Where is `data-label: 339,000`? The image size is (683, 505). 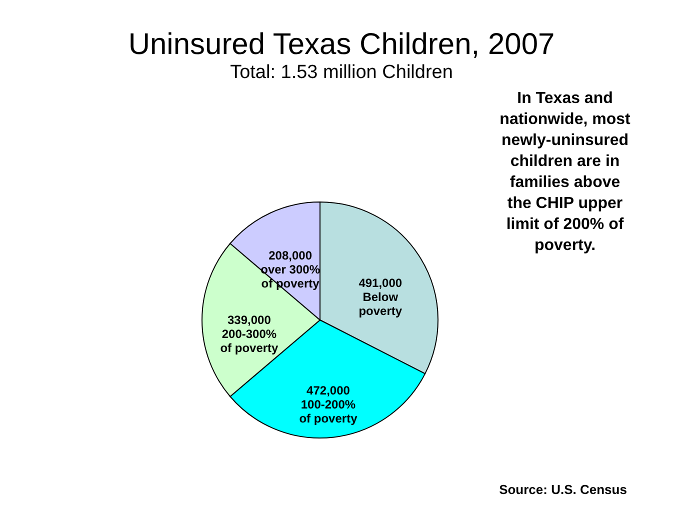 data-label: 339,000 is located at coordinates (250, 320).